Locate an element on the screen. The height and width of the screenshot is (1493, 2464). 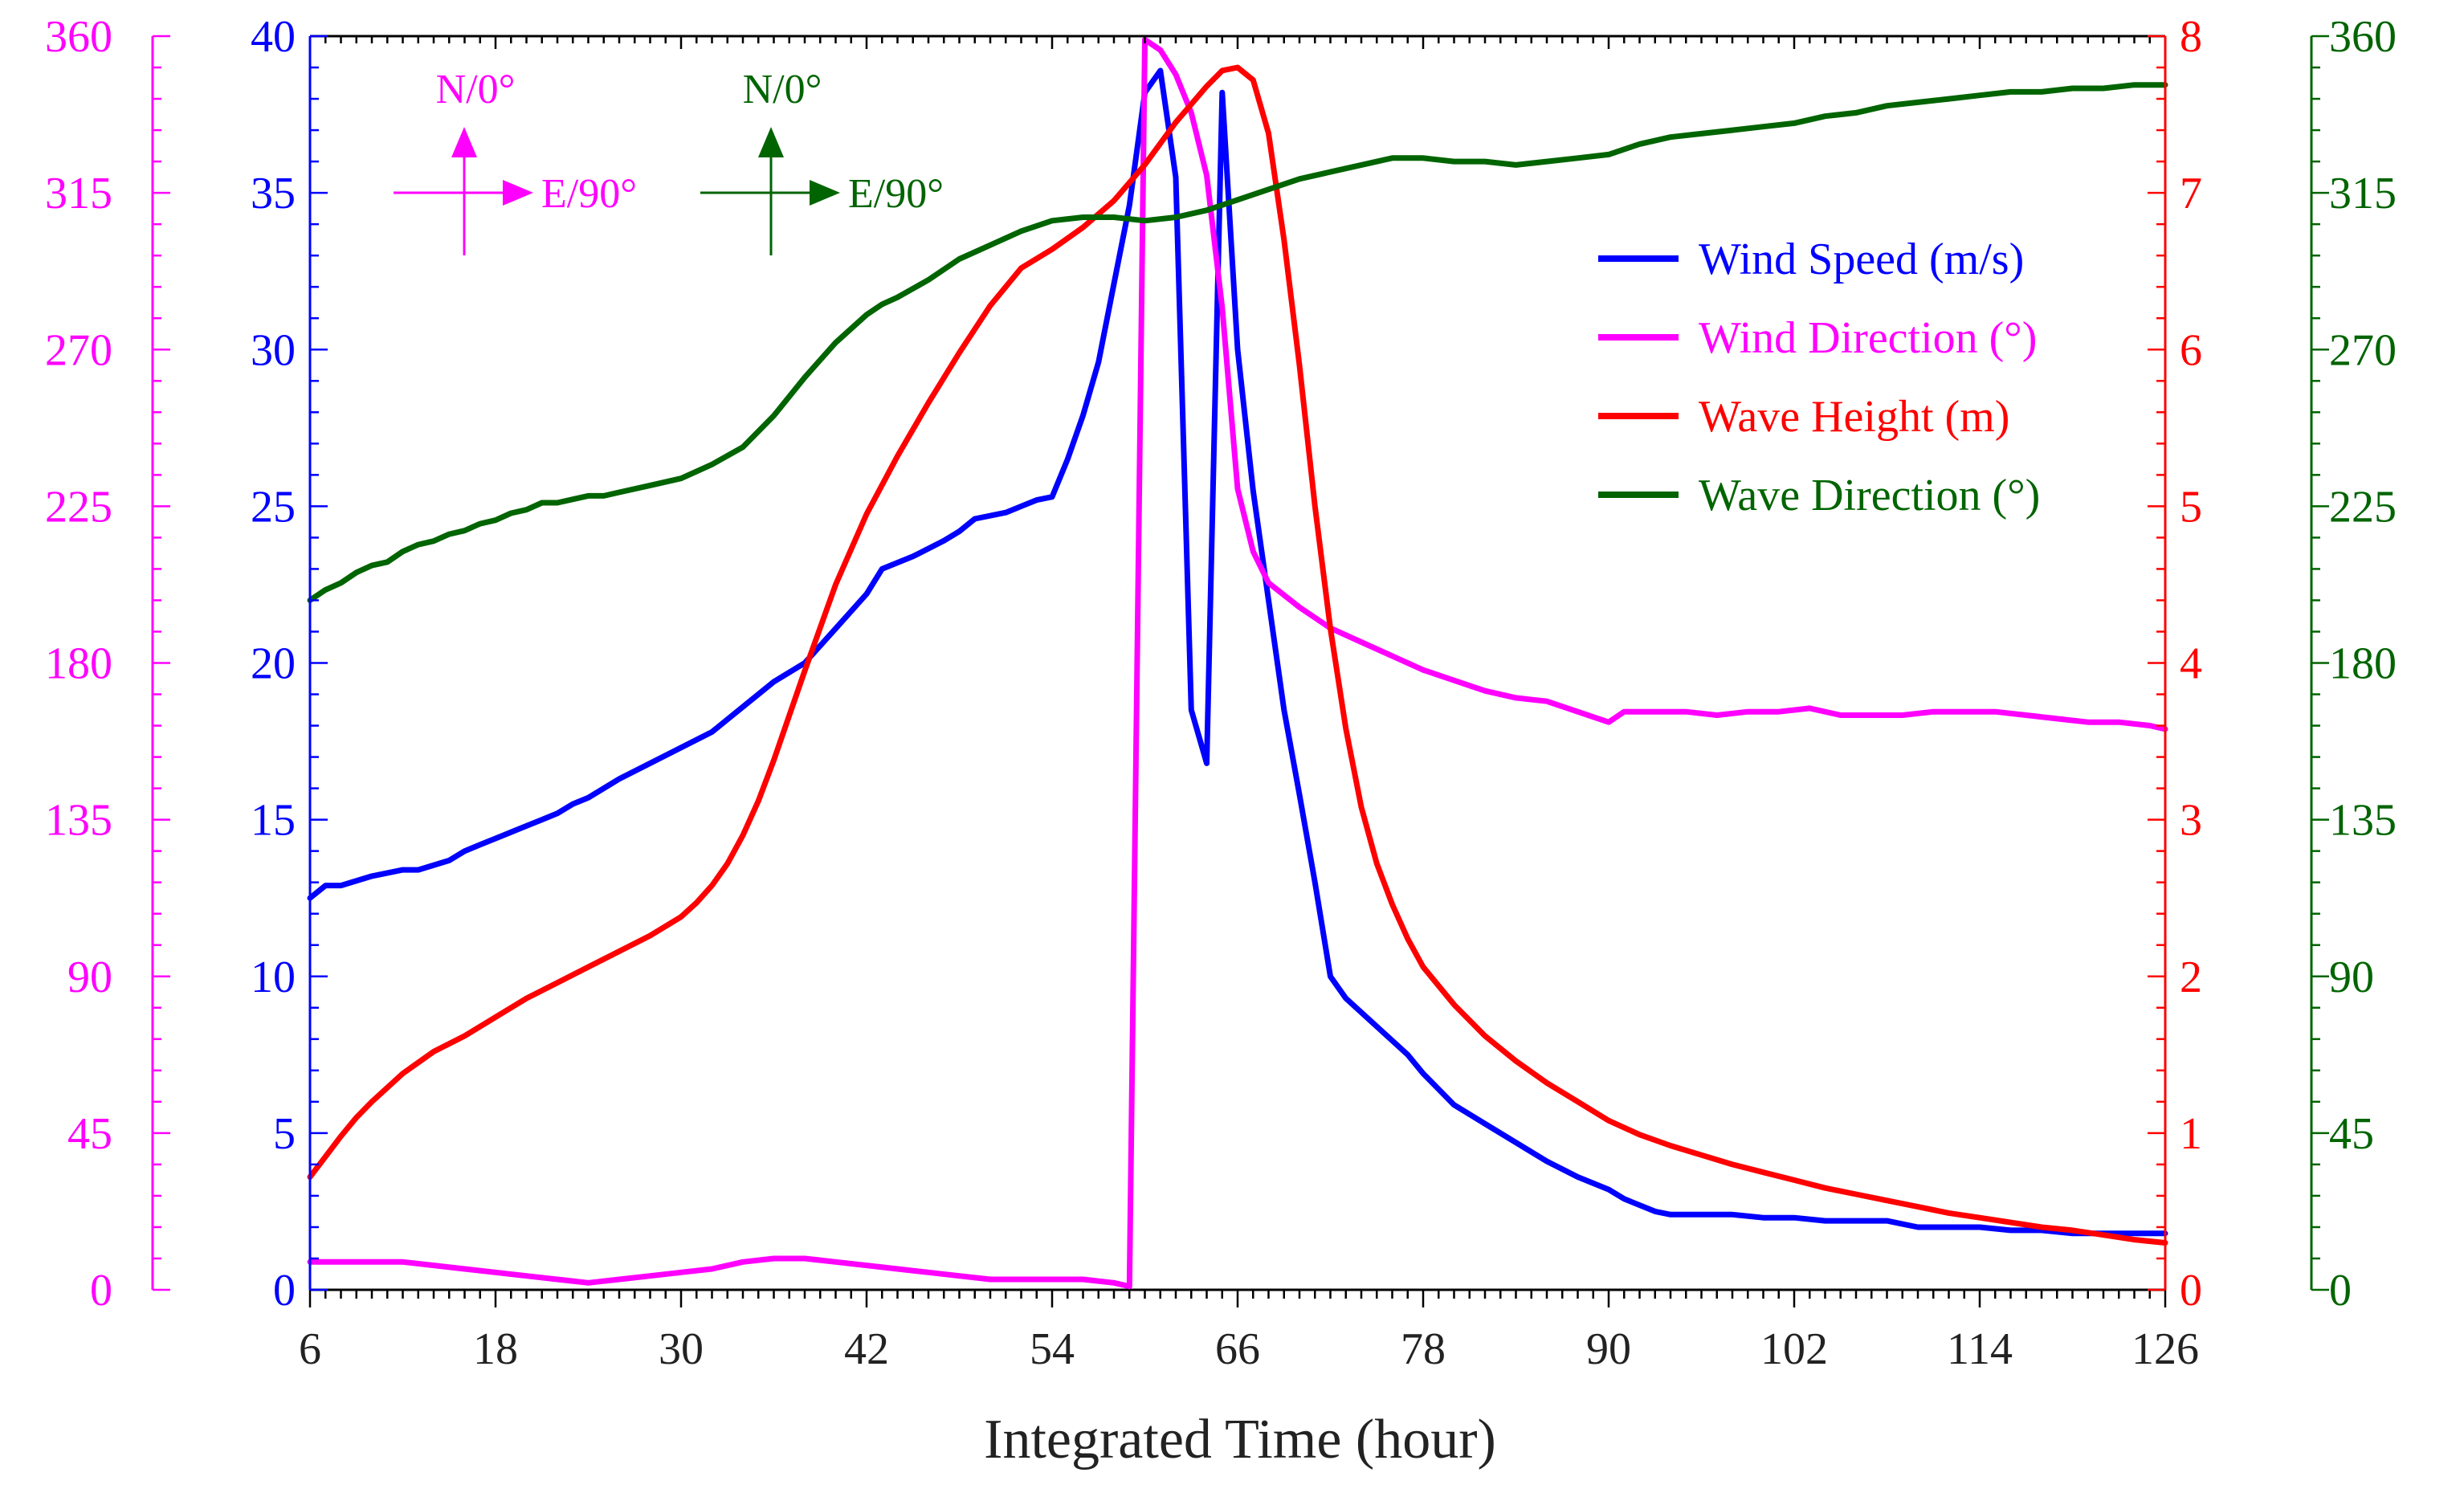
x-tick-label: 66 is located at coordinates (1237, 1349).